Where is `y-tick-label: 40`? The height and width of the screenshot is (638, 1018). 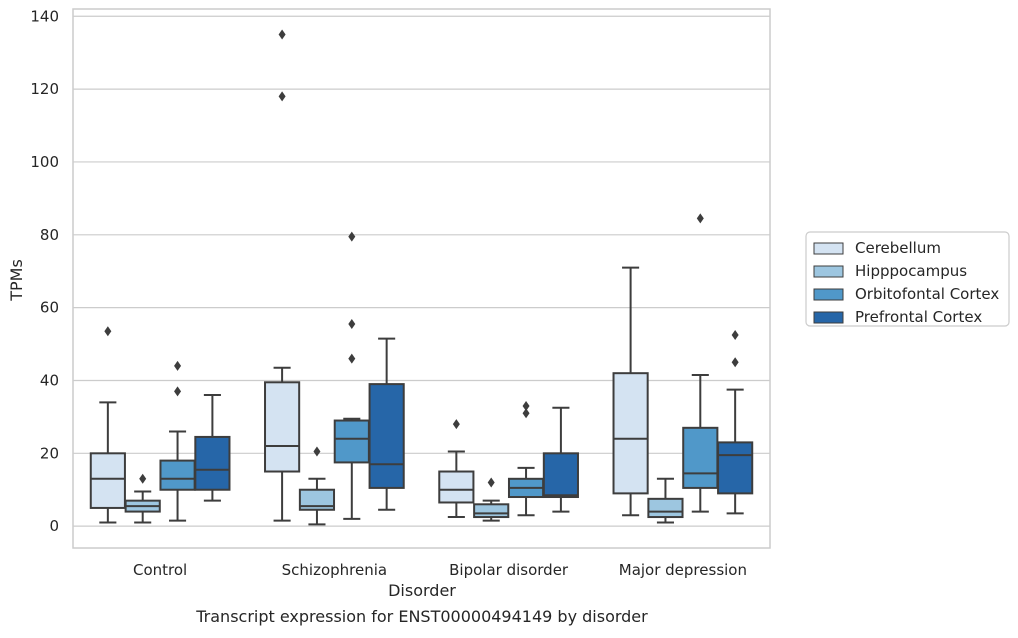
y-tick-label: 40 is located at coordinates (49, 380).